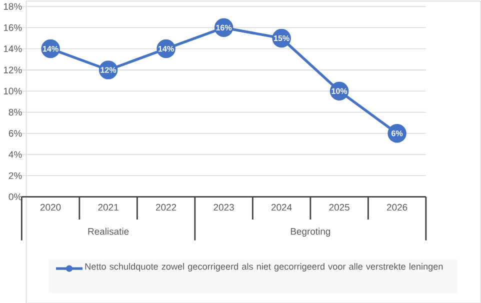 Image resolution: width=481 pixels, height=303 pixels. Describe the element at coordinates (224, 27) in the screenshot. I see `data-label: 16%` at that location.